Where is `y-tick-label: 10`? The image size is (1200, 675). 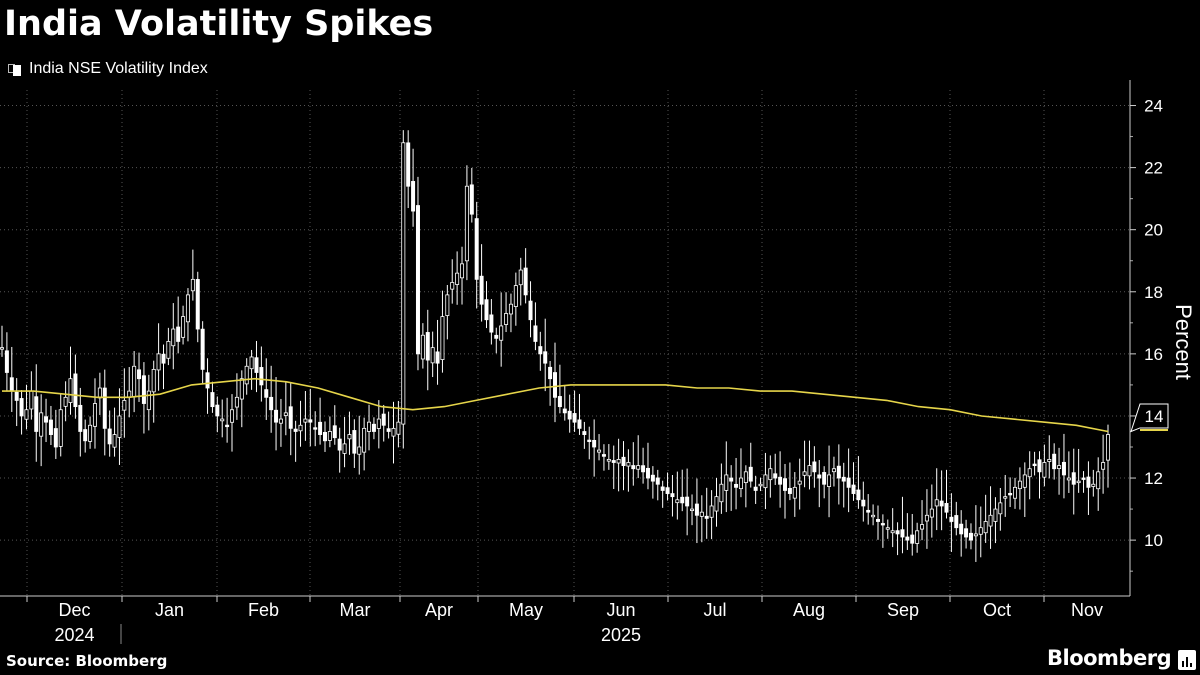
y-tick-label: 10 is located at coordinates (1153, 540).